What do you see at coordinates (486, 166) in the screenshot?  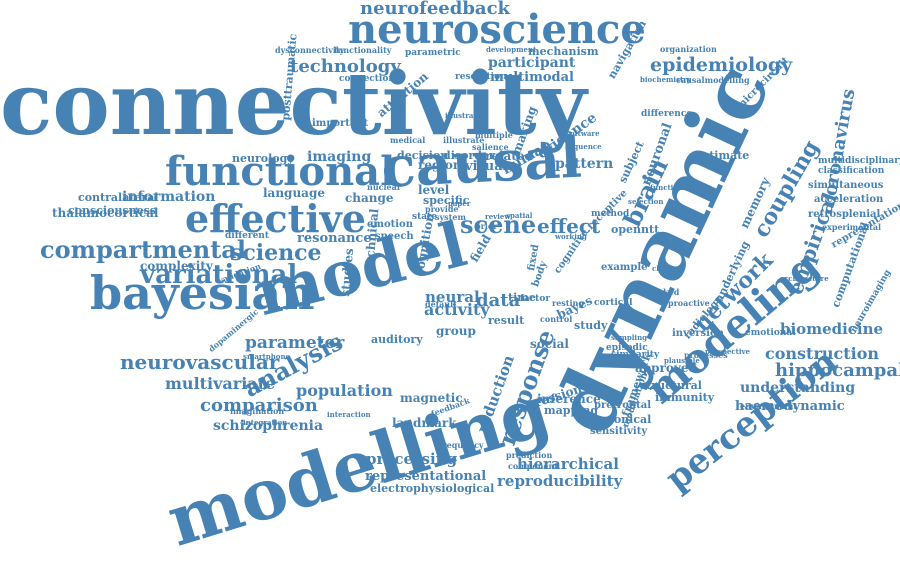 I see `word-visual: visual` at bounding box center [486, 166].